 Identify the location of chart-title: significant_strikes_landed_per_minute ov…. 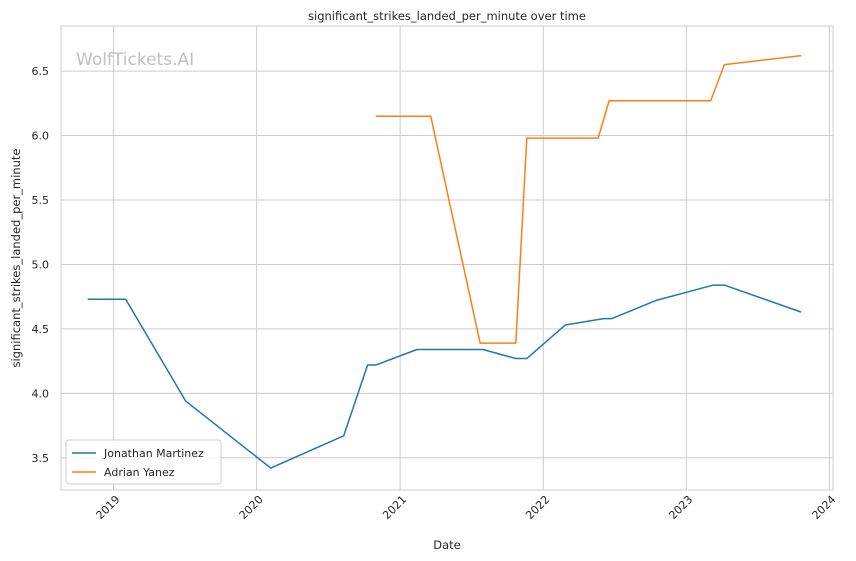
(447, 16).